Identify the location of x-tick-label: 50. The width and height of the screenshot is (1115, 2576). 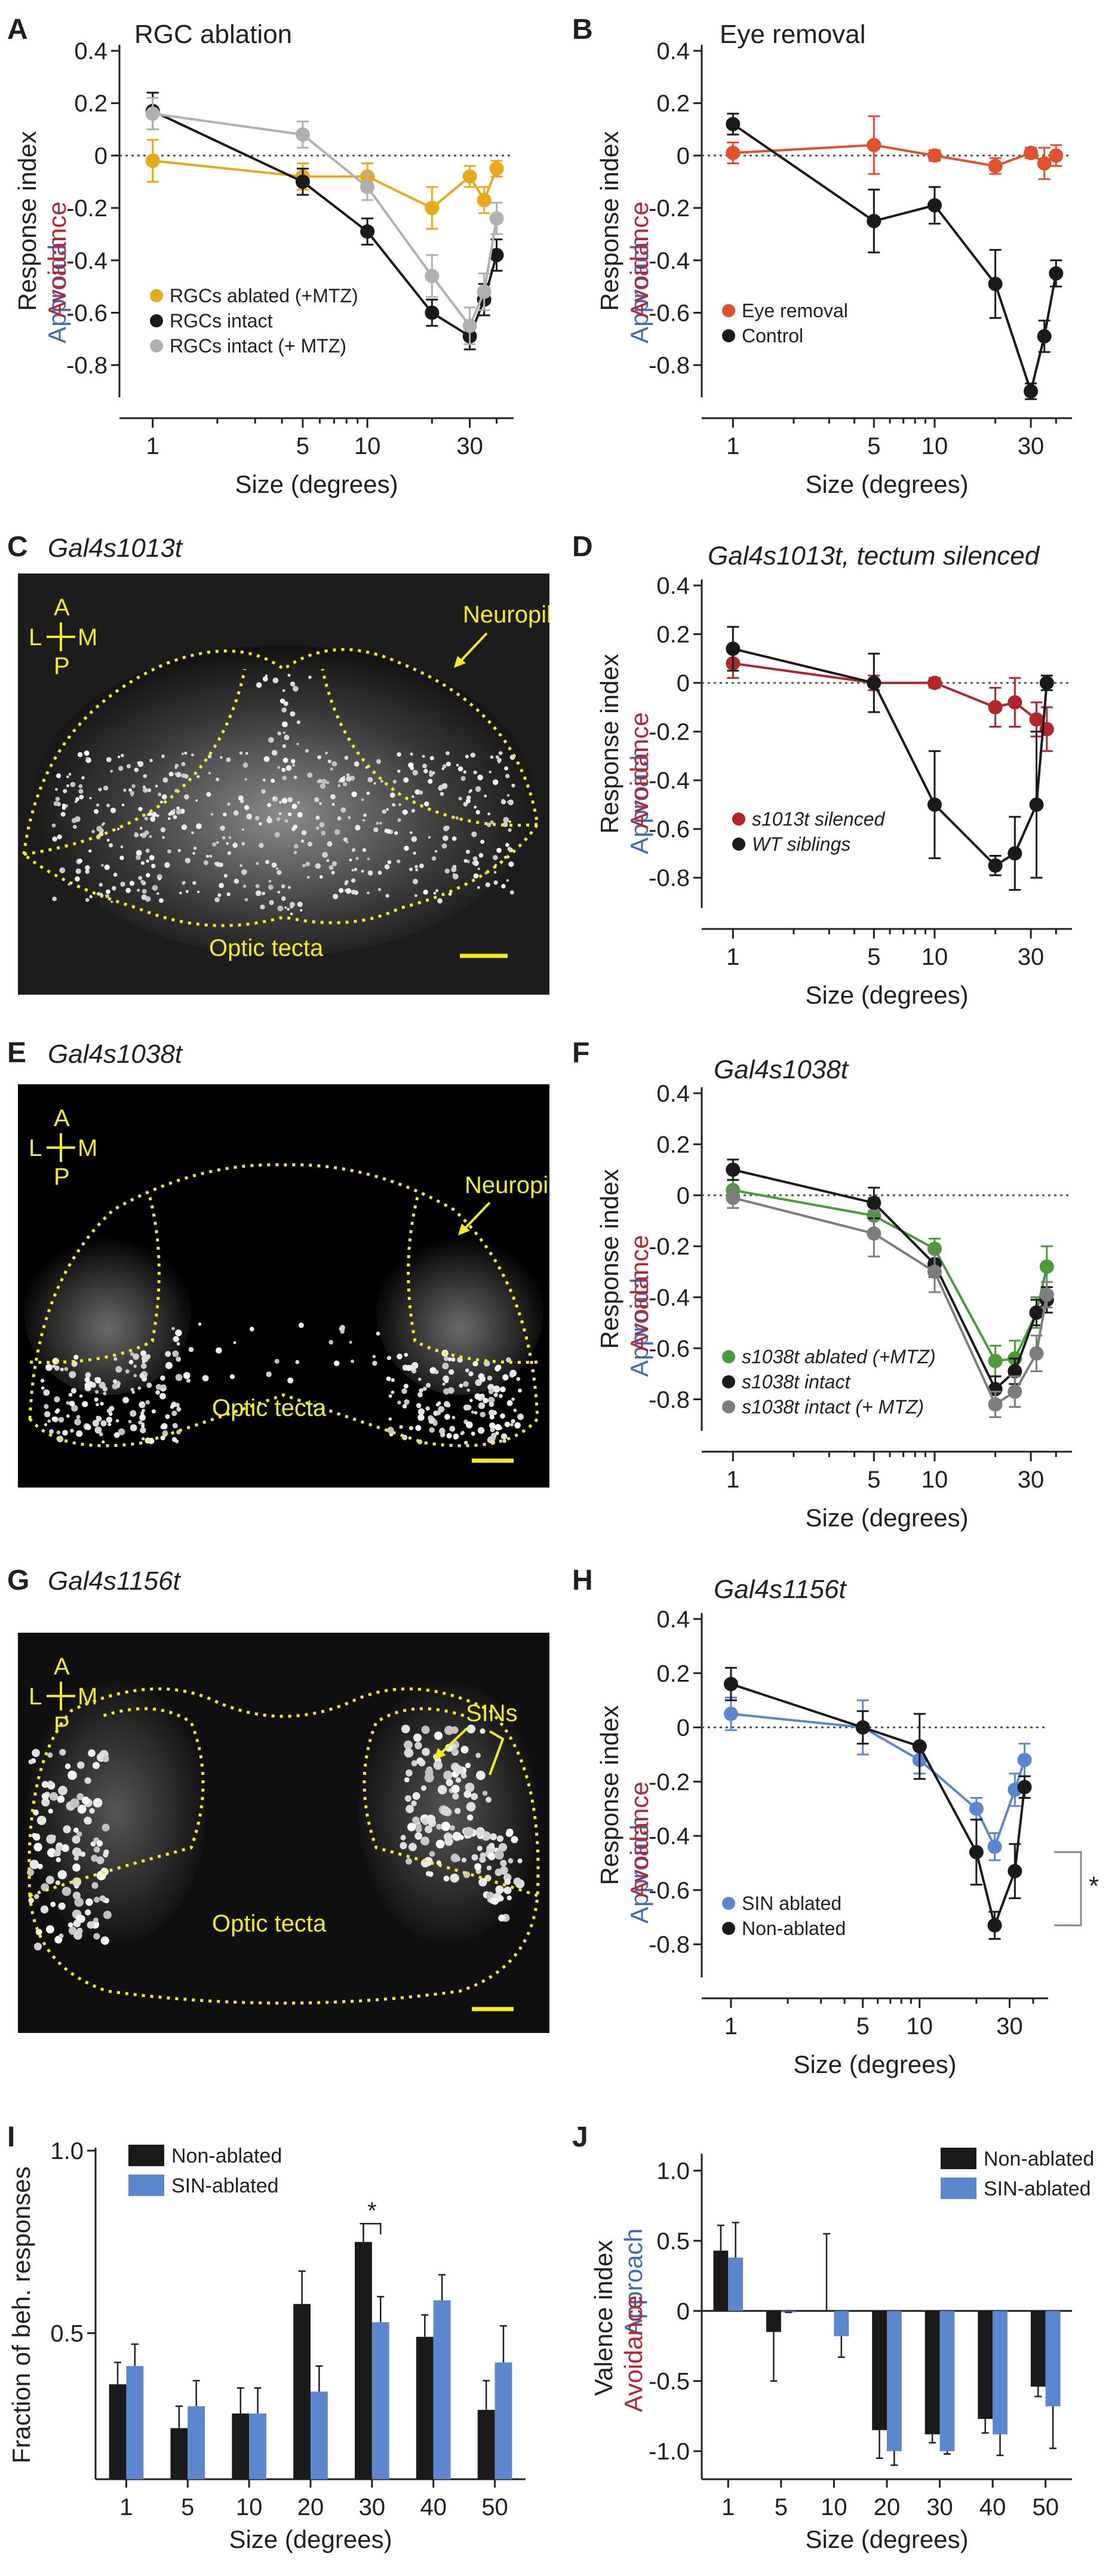
(1045, 2507).